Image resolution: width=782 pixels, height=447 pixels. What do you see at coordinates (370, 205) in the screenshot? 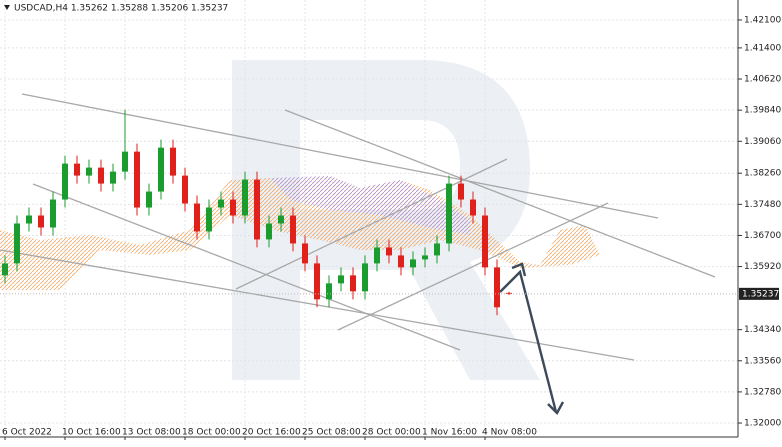
I see `ichimoku-cloud` at bounding box center [370, 205].